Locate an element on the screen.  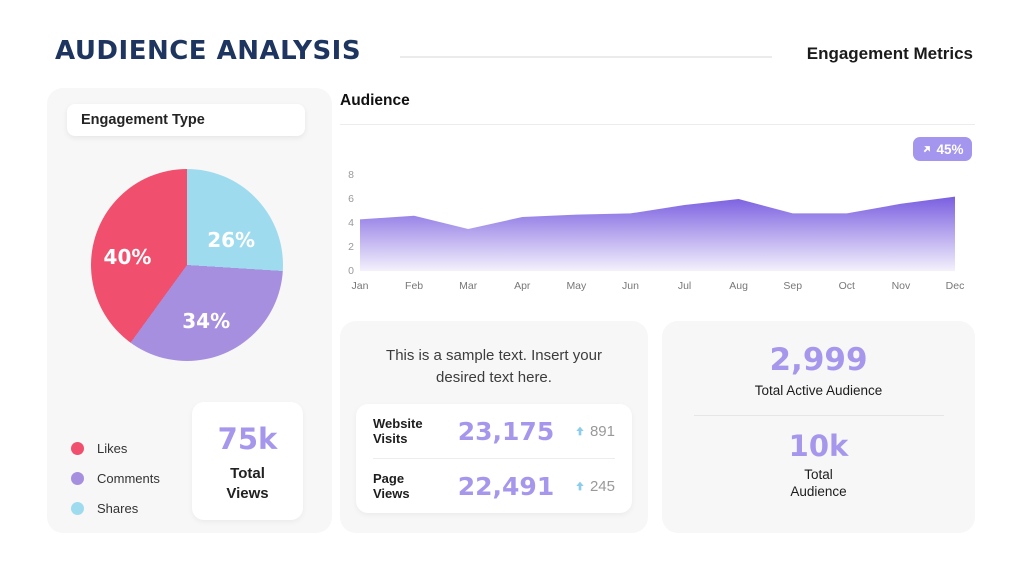
pie-label-shares: 26% is located at coordinates (231, 240).